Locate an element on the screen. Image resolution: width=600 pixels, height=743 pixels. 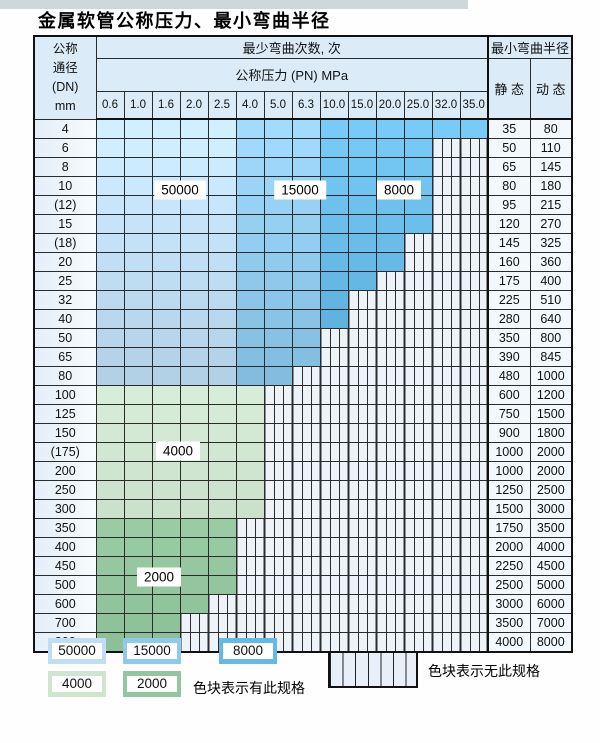
dn-cell: 8 is located at coordinates (65, 167).